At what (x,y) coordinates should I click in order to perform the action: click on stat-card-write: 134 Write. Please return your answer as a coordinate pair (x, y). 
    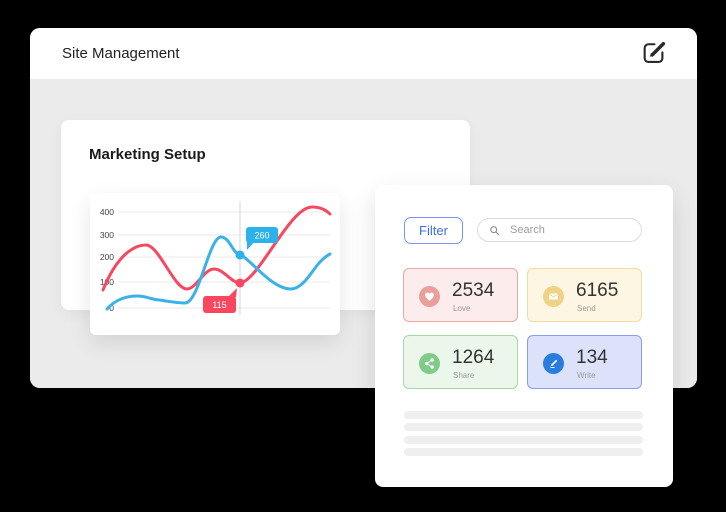
    Looking at the image, I should click on (584, 362).